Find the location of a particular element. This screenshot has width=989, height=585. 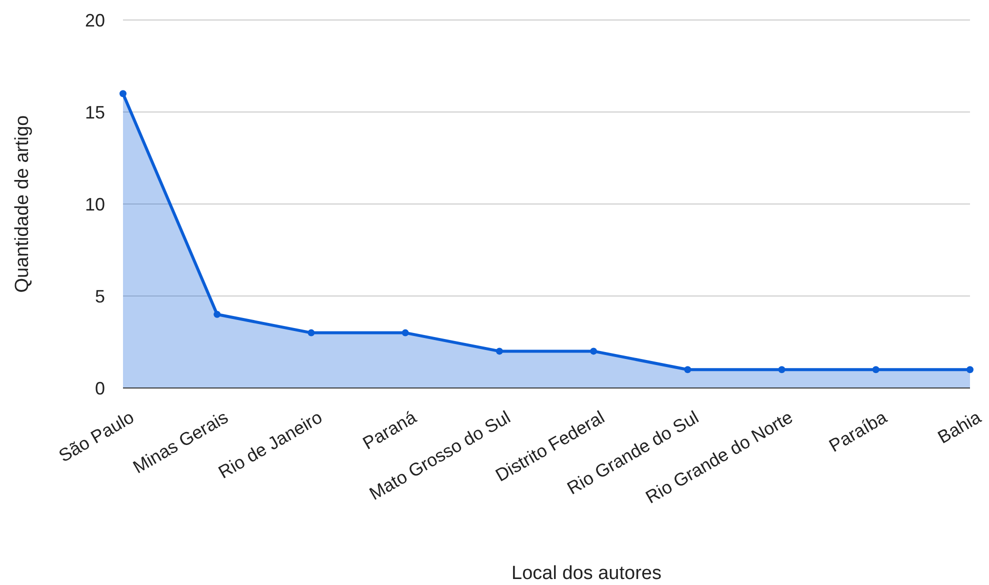

y-tick-label: 5 is located at coordinates (99, 296).